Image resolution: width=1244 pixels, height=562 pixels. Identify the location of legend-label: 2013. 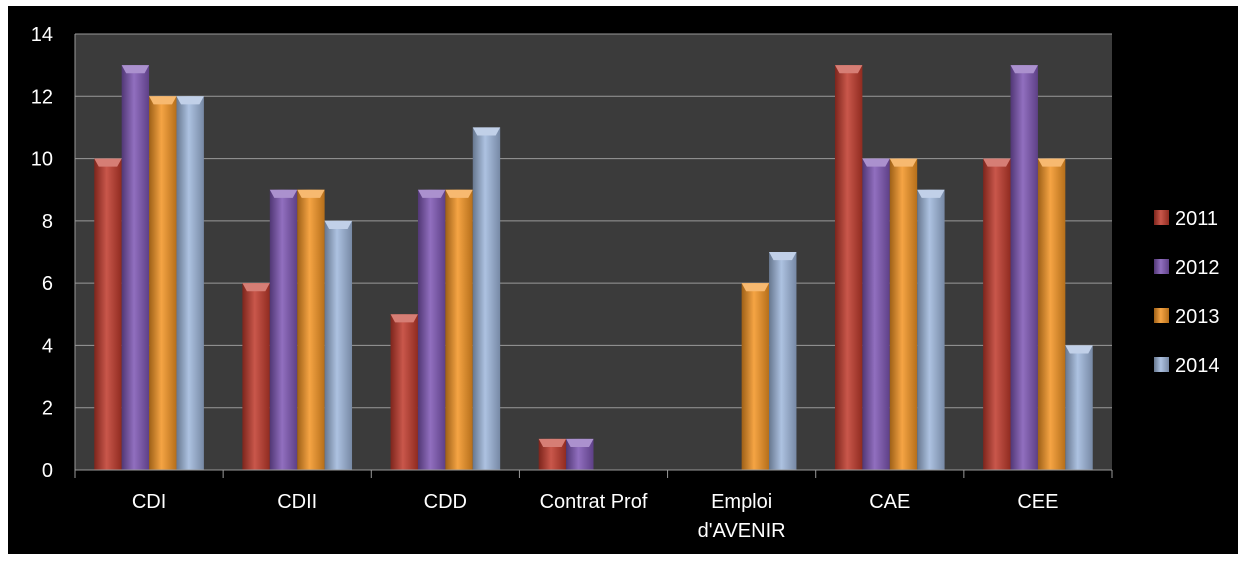
(1197, 317).